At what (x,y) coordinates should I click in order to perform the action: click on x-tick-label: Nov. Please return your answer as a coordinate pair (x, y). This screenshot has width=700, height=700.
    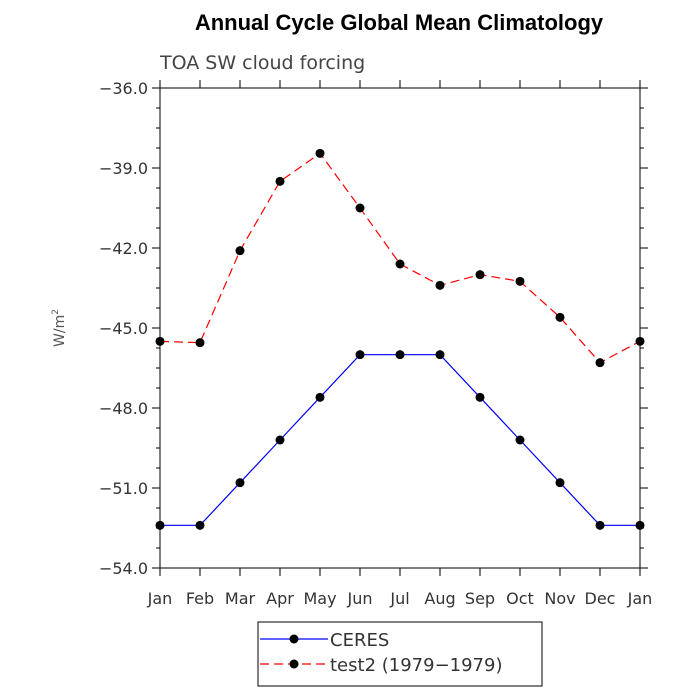
    Looking at the image, I should click on (559, 598).